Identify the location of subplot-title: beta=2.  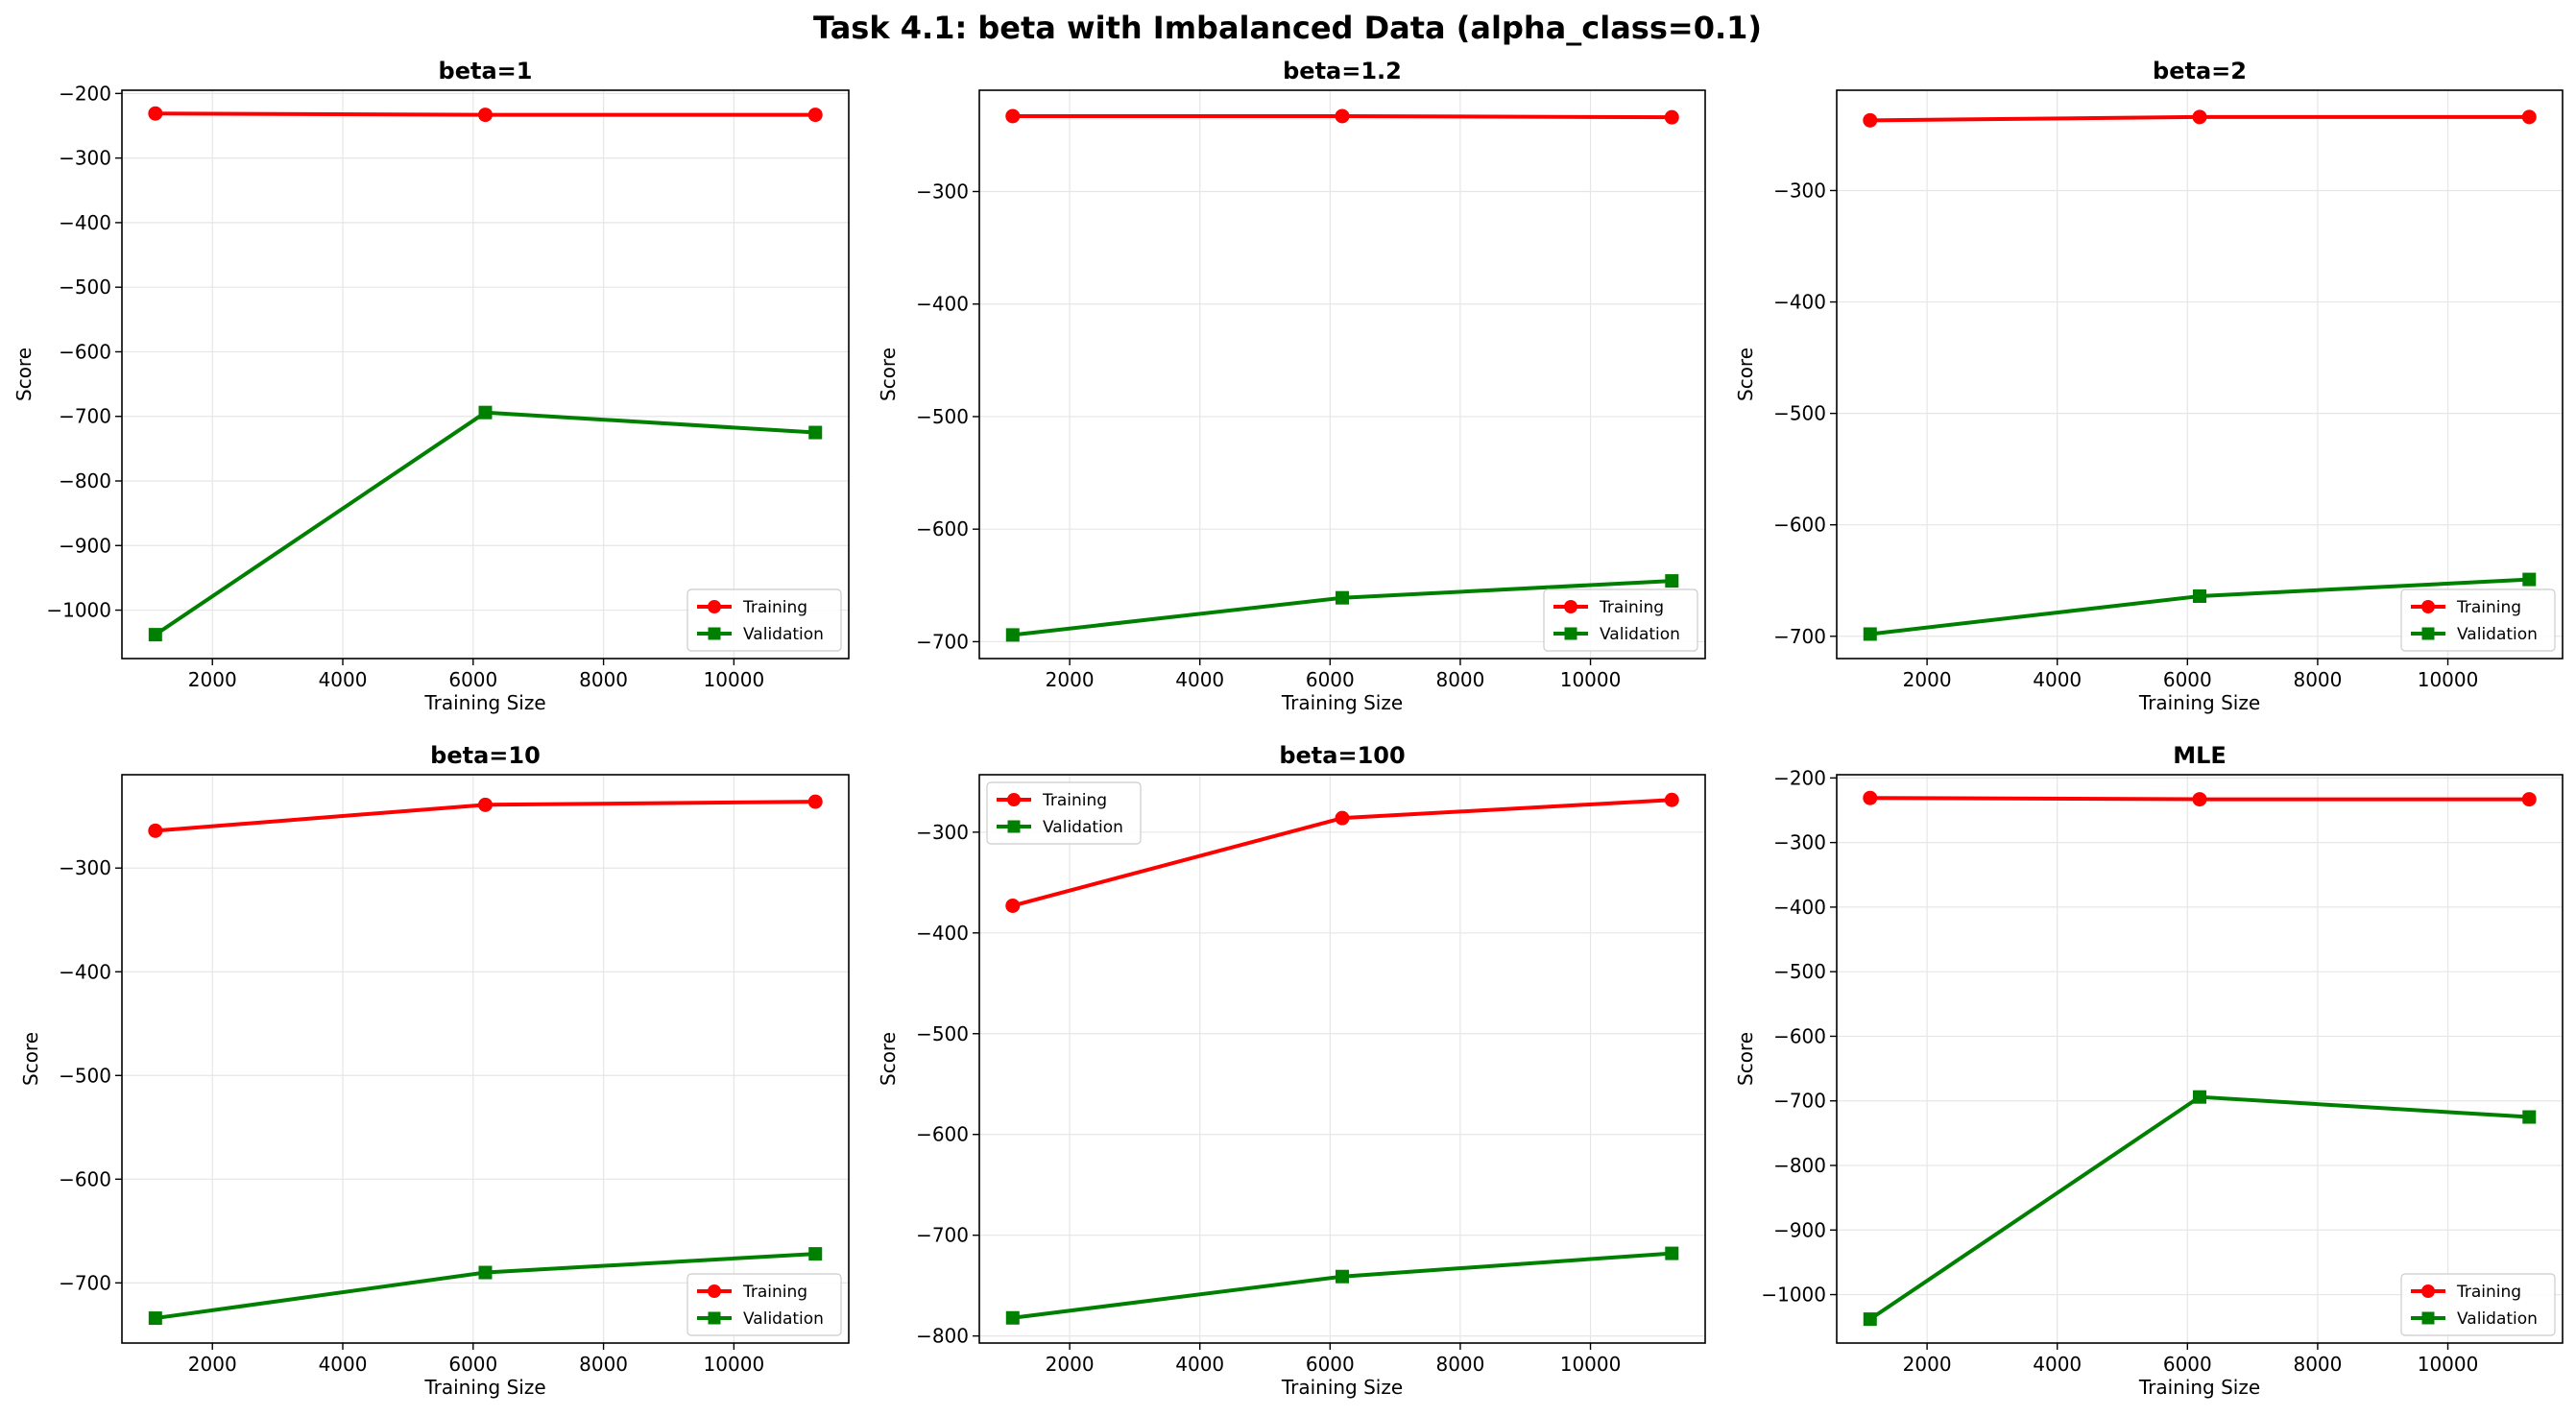
(2200, 71).